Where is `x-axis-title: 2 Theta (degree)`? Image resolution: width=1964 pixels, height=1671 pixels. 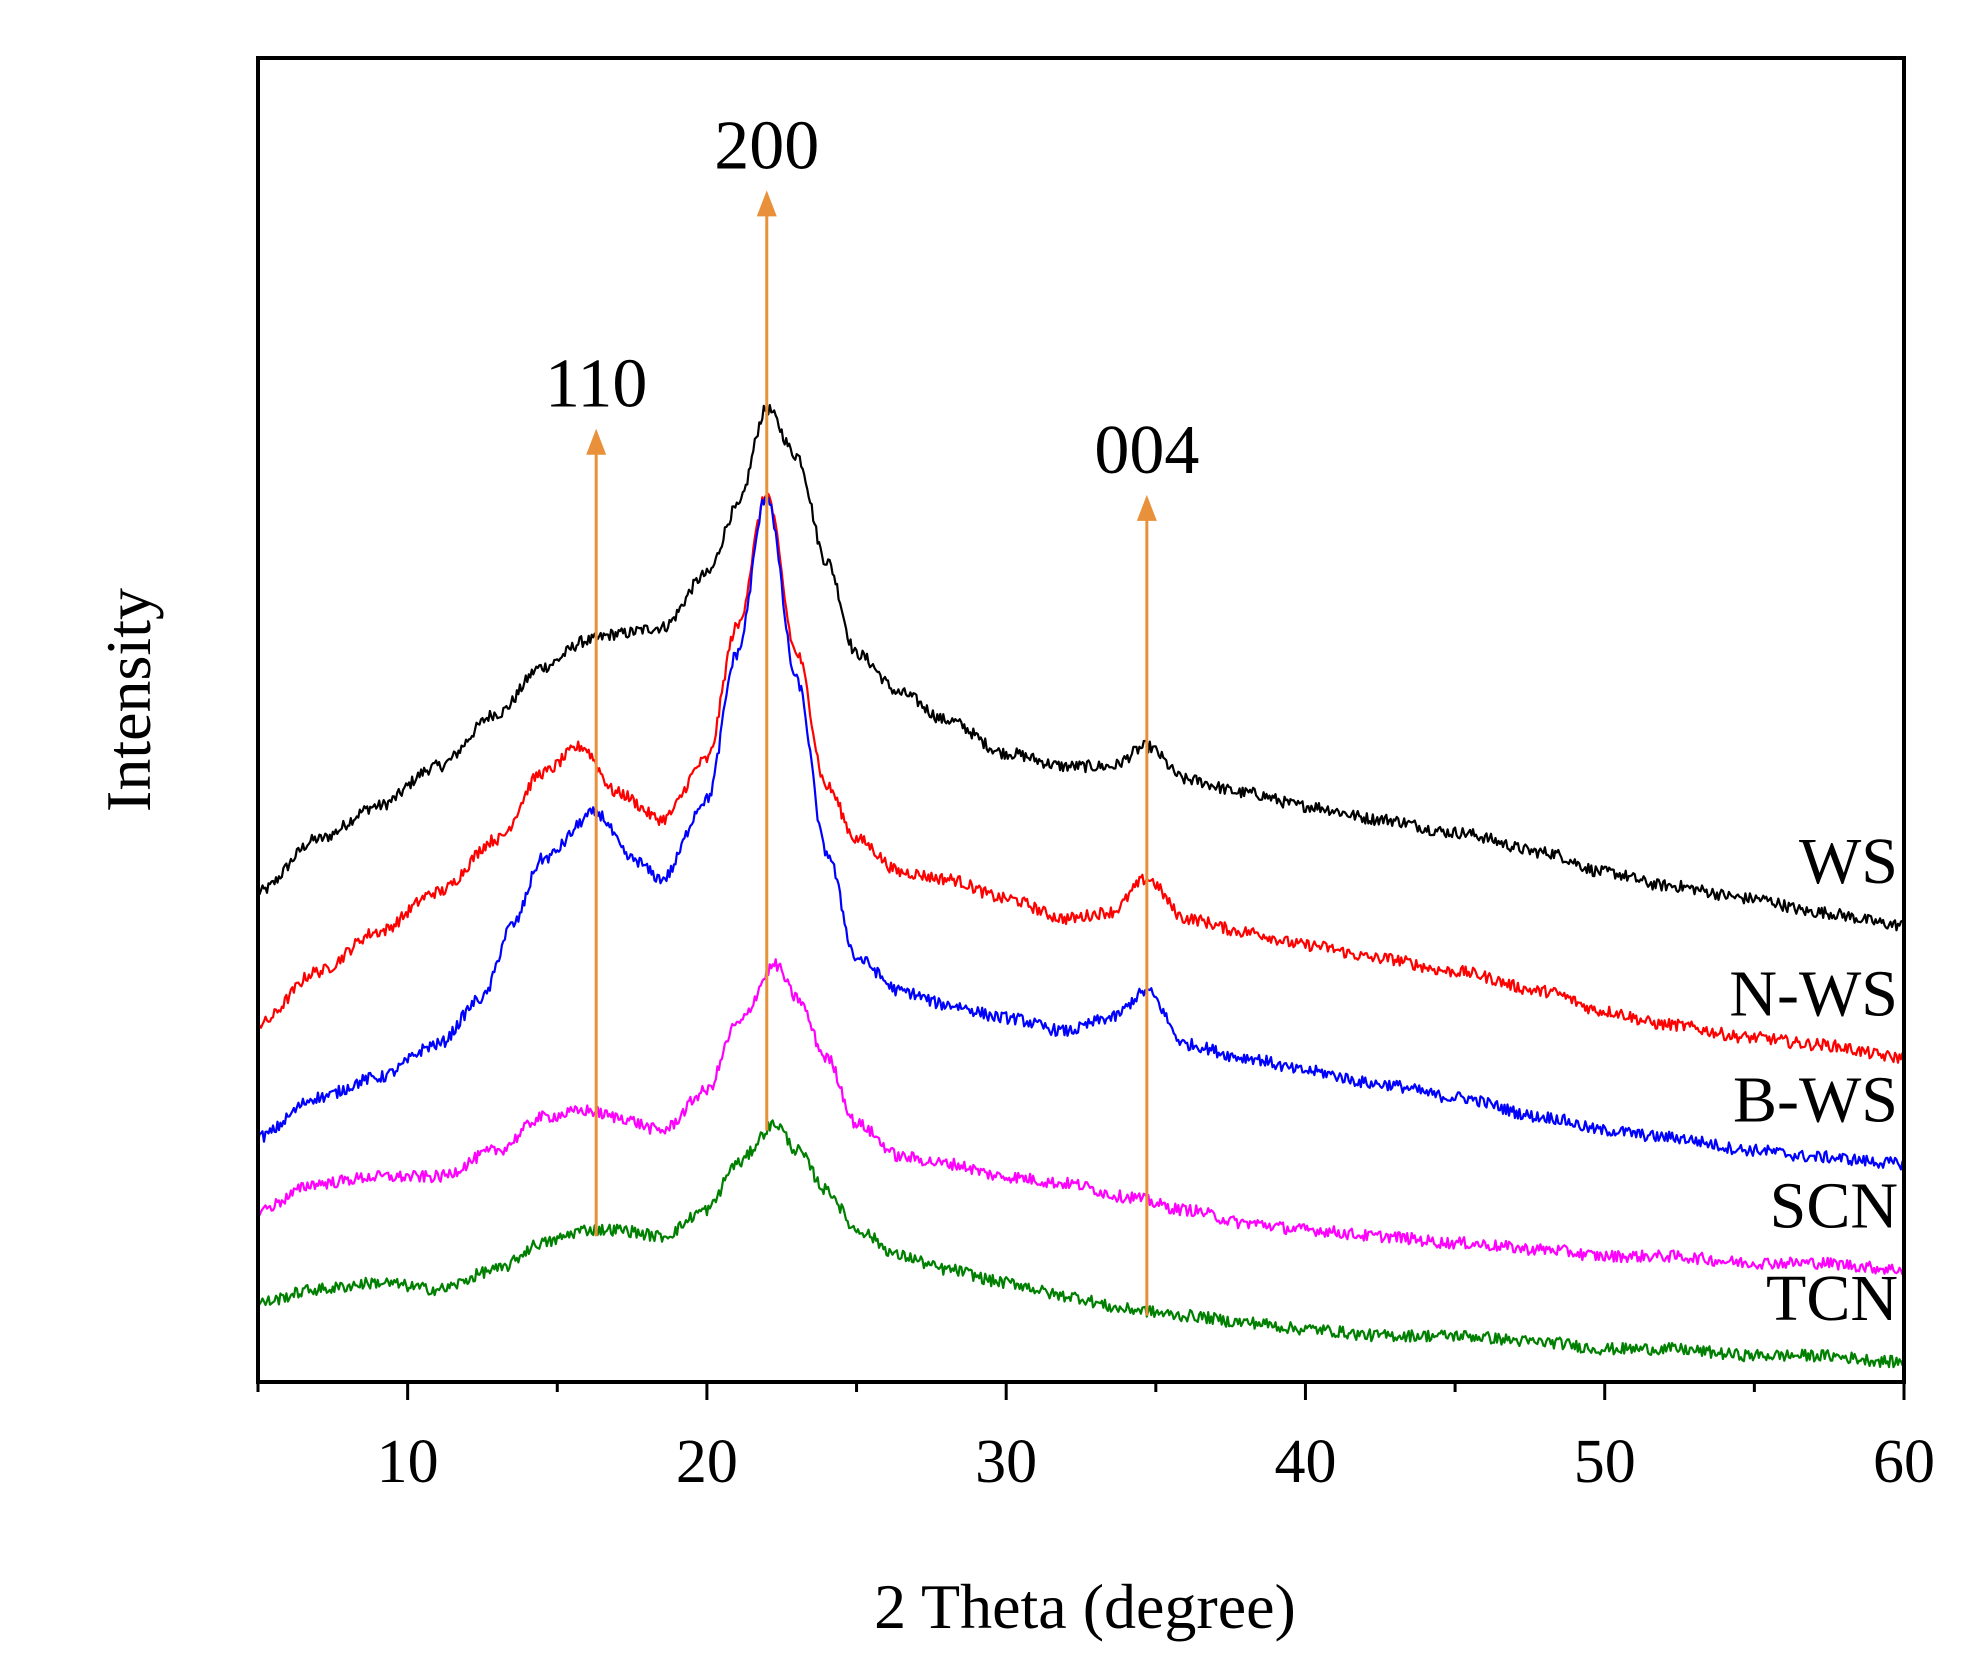 x-axis-title: 2 Theta (degree) is located at coordinates (1085, 1606).